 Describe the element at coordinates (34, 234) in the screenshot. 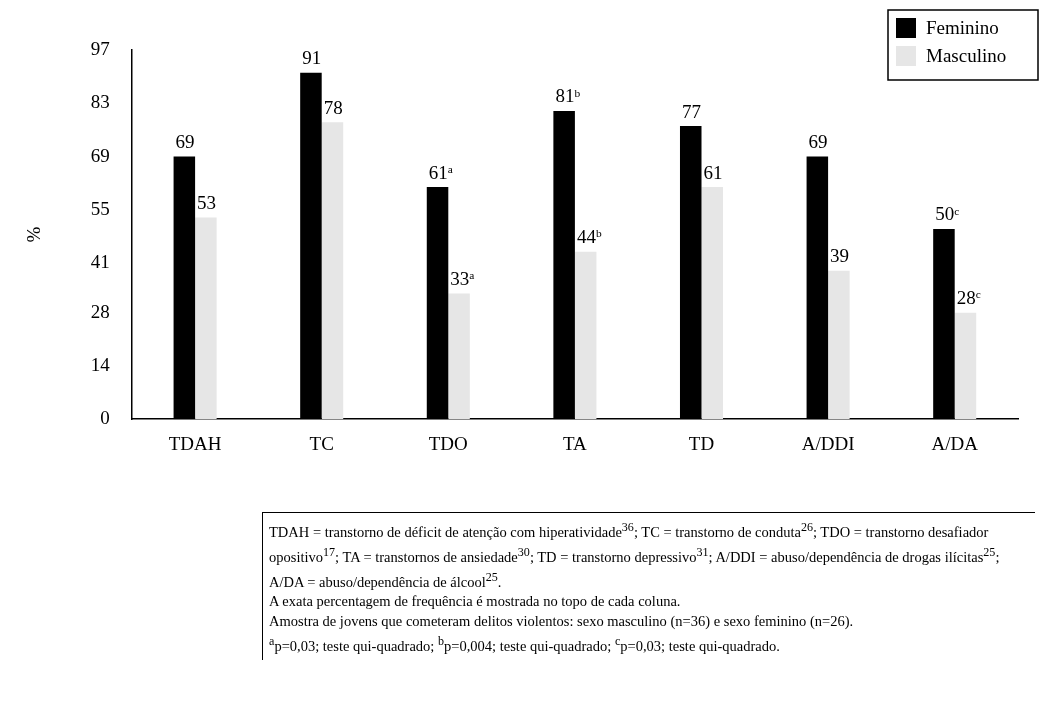

I see `y-axis-title: %` at that location.